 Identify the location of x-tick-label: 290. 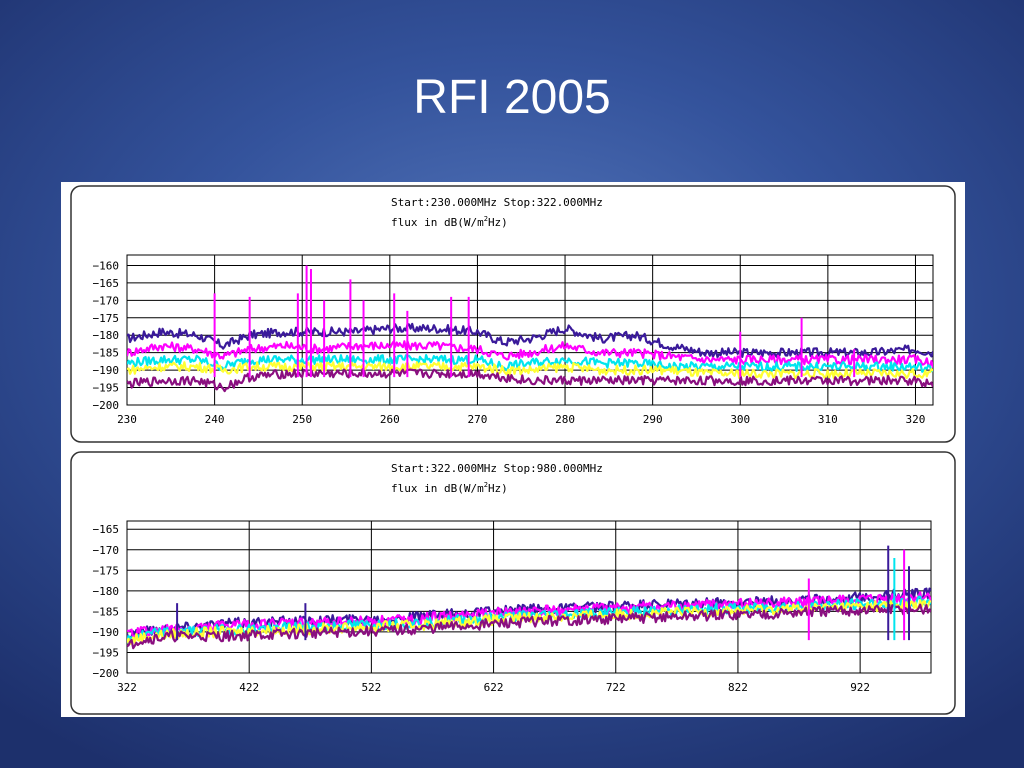
(653, 419).